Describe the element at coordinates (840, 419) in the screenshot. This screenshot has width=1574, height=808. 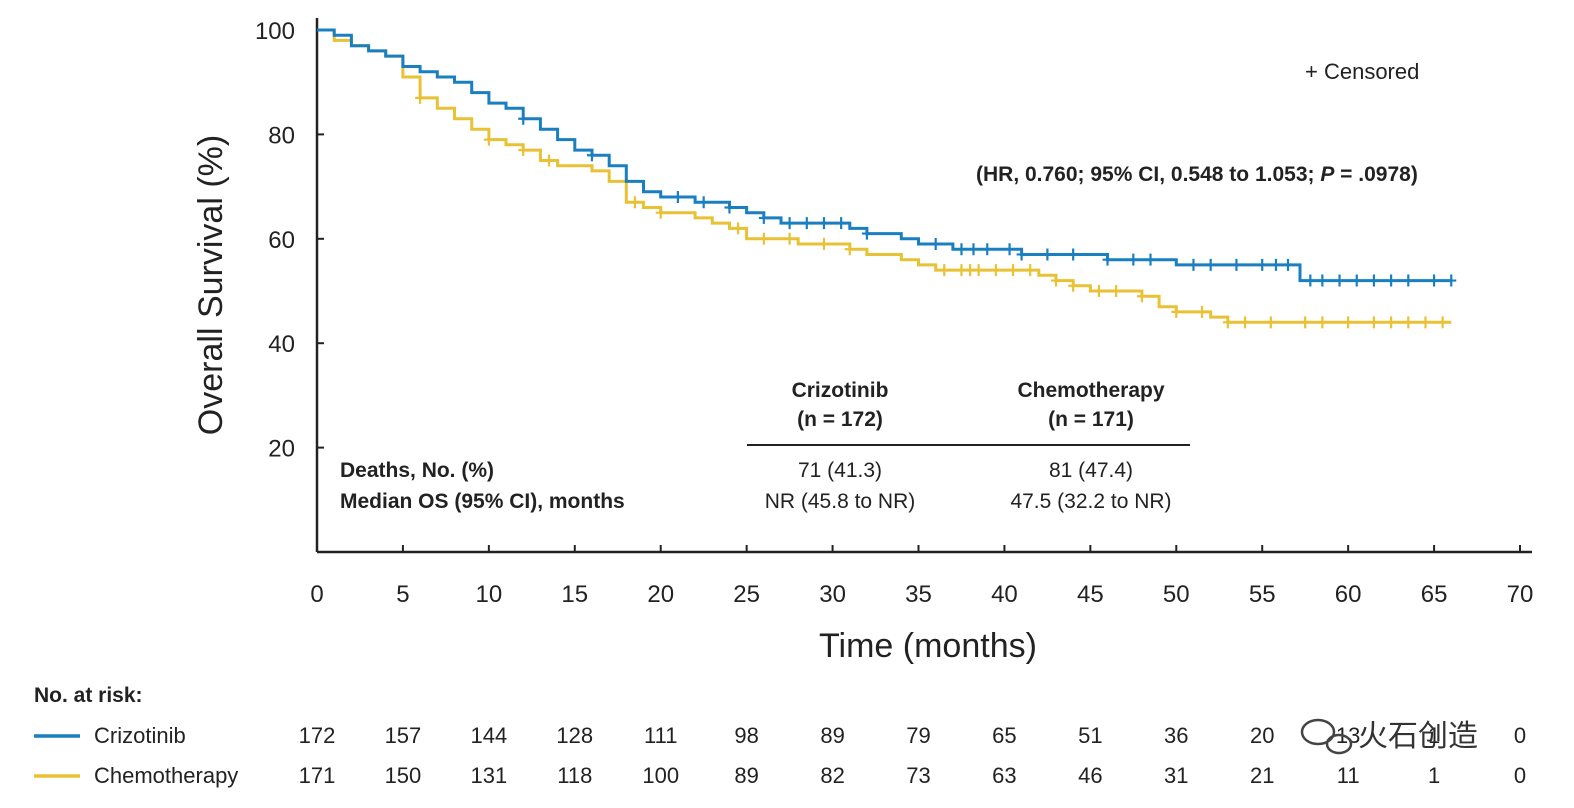
I see `col-crizotinib-n: (n = 172)` at that location.